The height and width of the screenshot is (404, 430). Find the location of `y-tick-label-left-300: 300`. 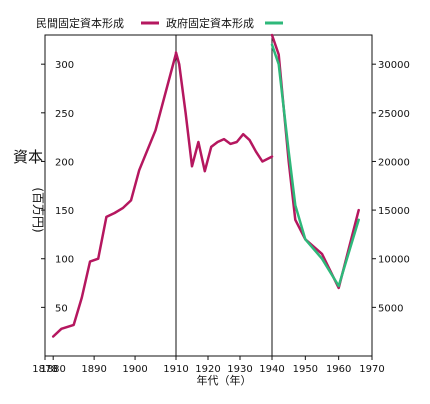

y-tick-label-left-300: 300 is located at coordinates (64, 65).